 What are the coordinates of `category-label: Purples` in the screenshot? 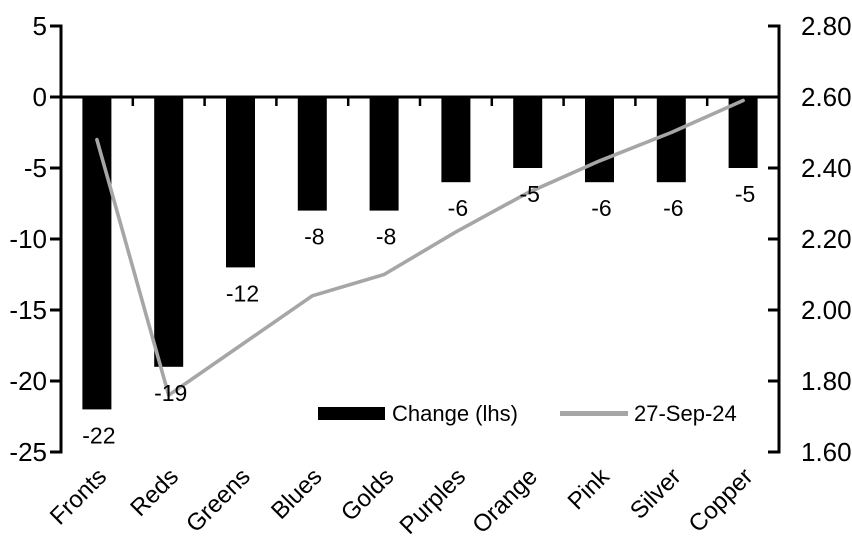 It's located at (433, 501).